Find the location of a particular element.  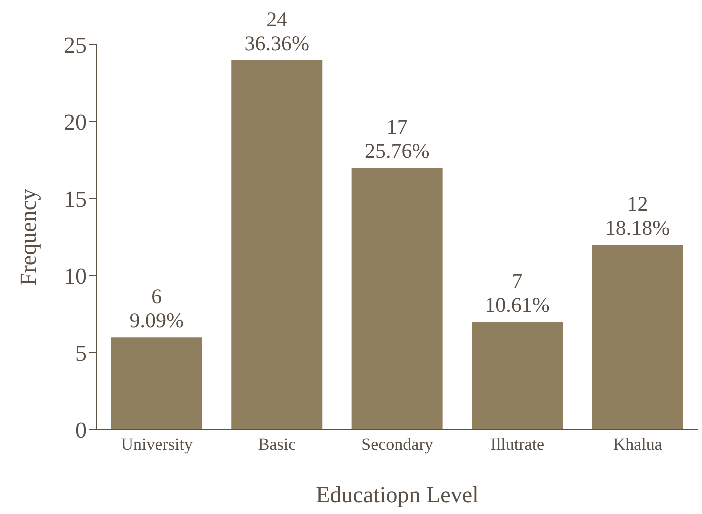

x-tick-label: Basic is located at coordinates (277, 444).